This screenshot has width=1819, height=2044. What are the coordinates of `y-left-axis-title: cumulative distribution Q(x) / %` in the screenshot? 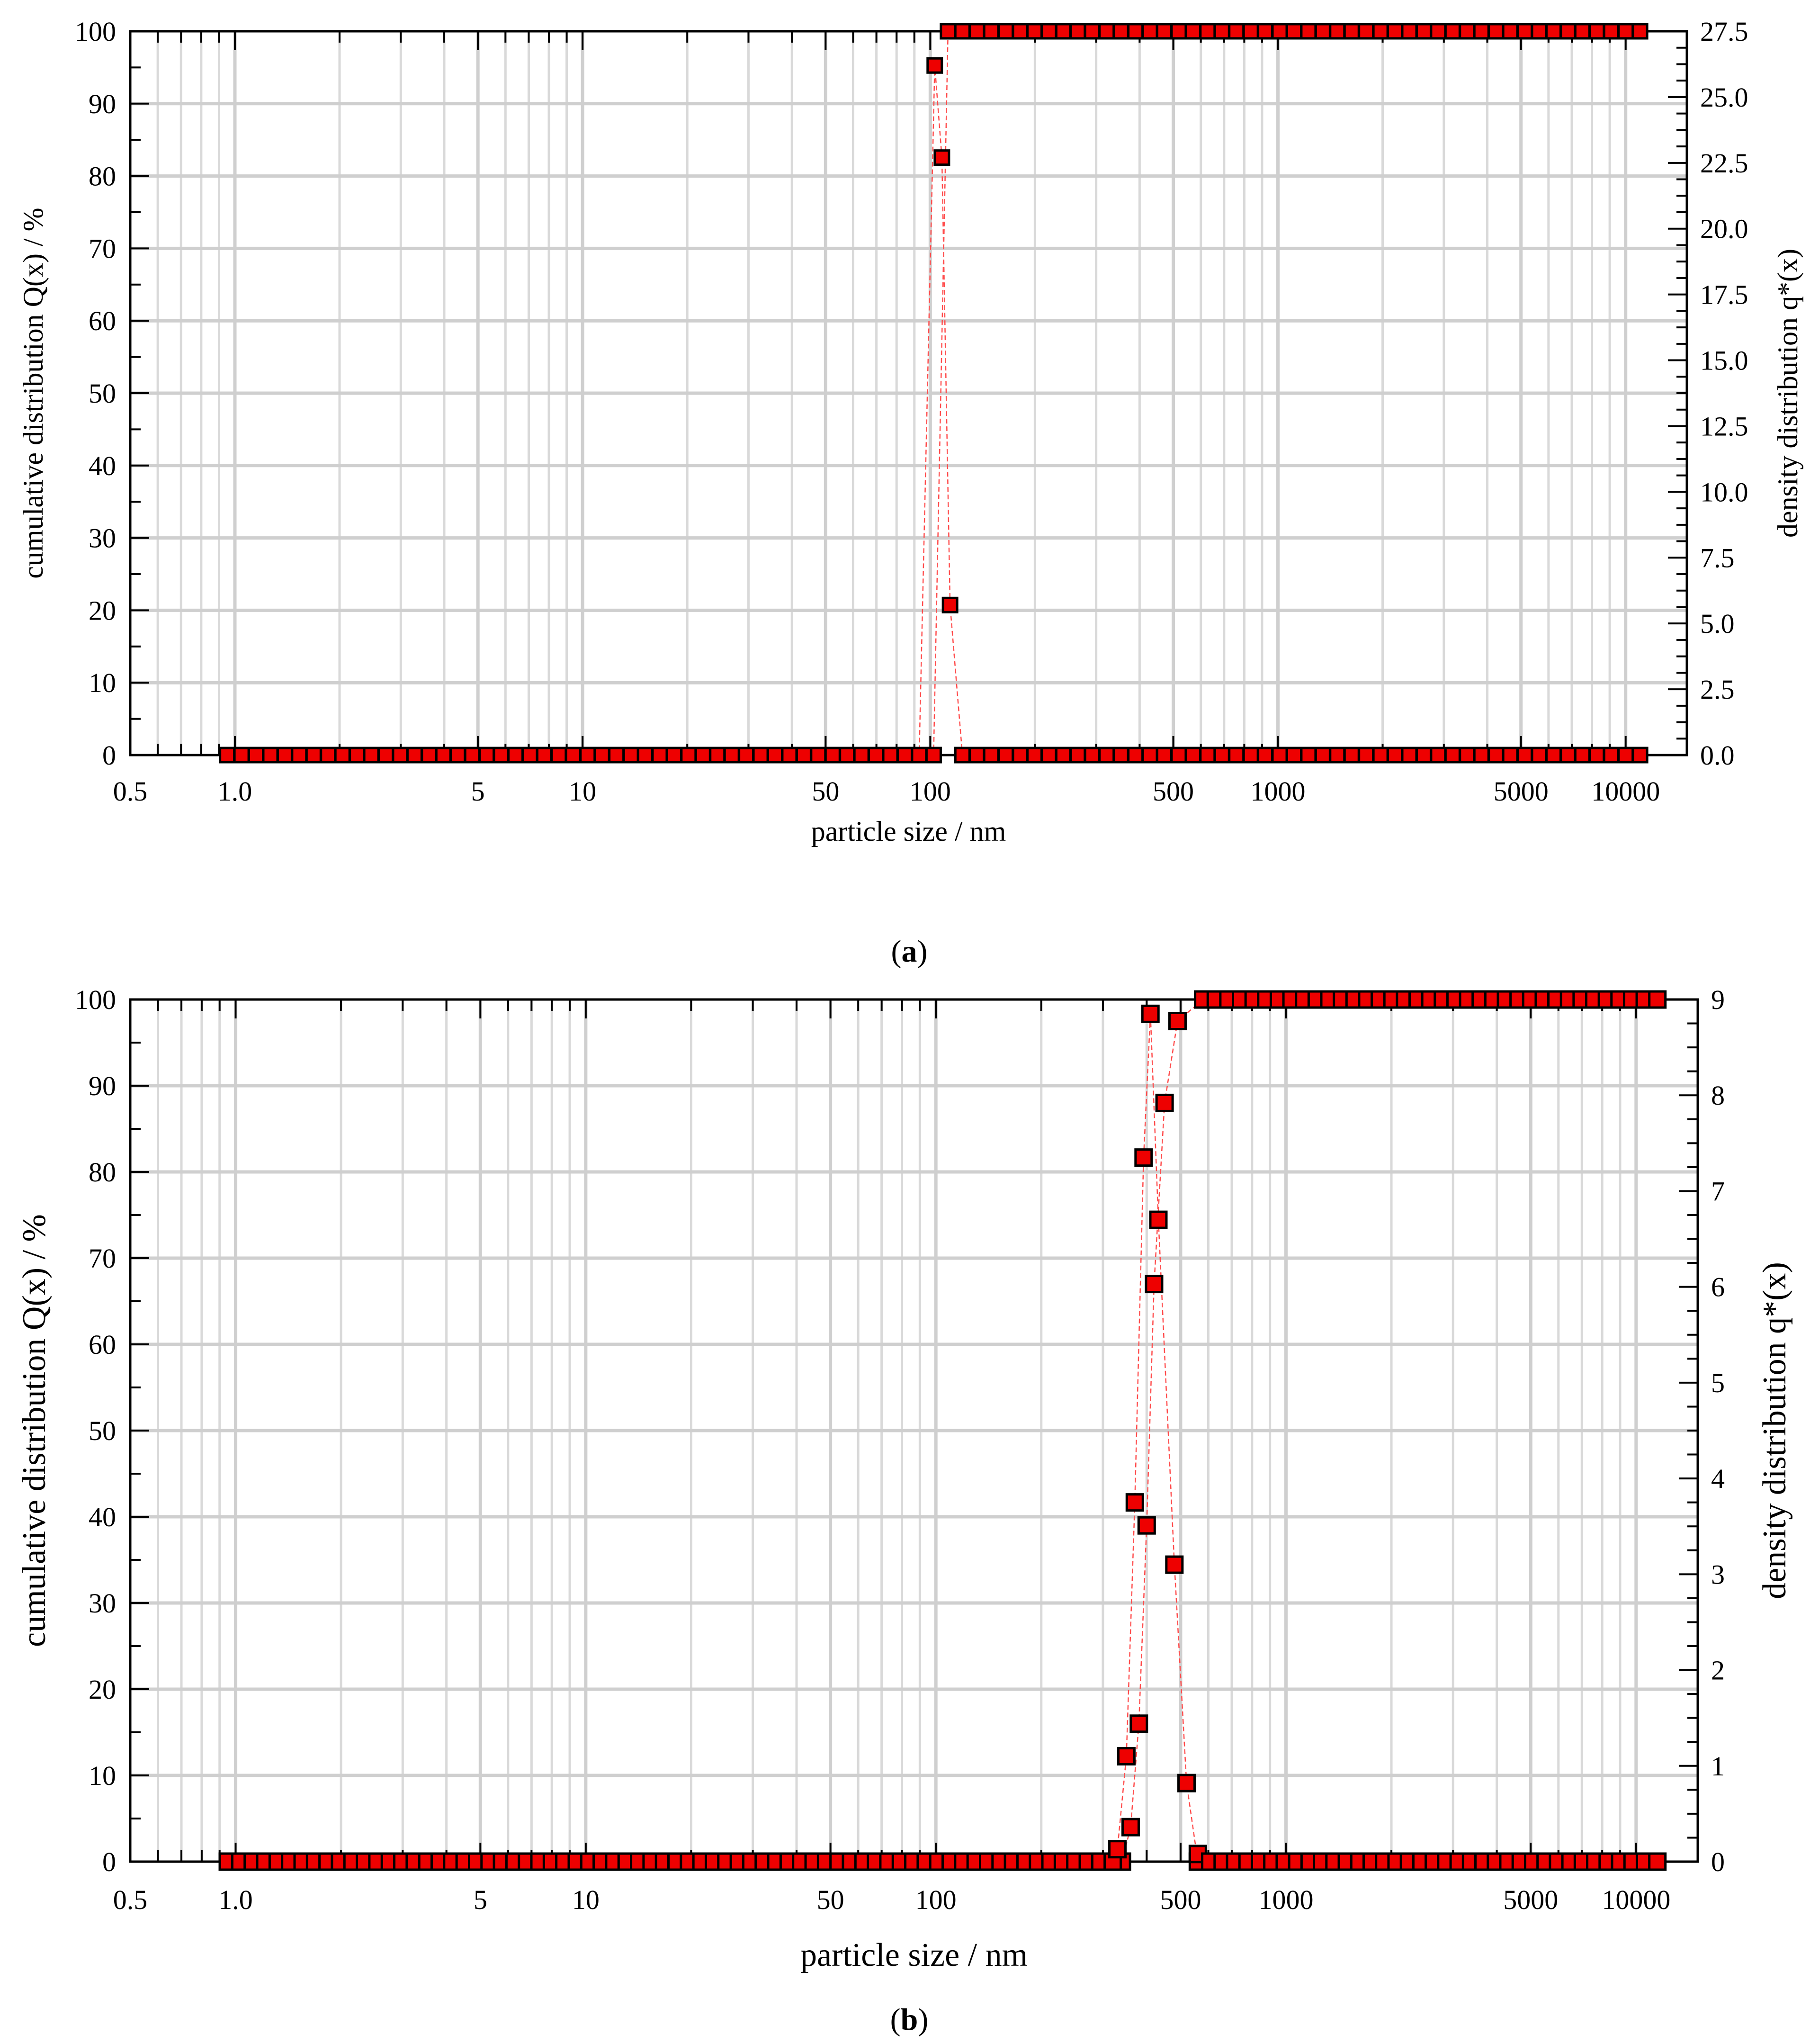 It's located at (33, 392).